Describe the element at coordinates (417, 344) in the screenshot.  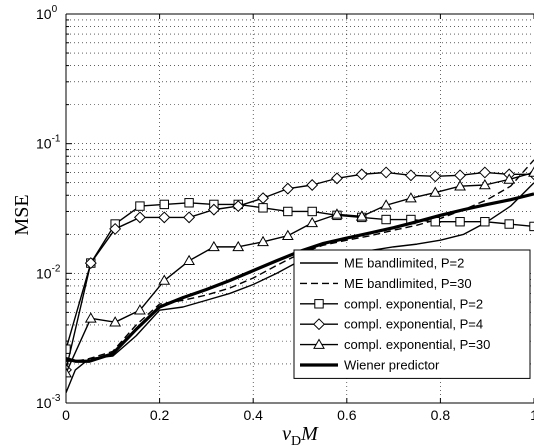
I see `legend-label-5: compl. exponential, P=30` at that location.